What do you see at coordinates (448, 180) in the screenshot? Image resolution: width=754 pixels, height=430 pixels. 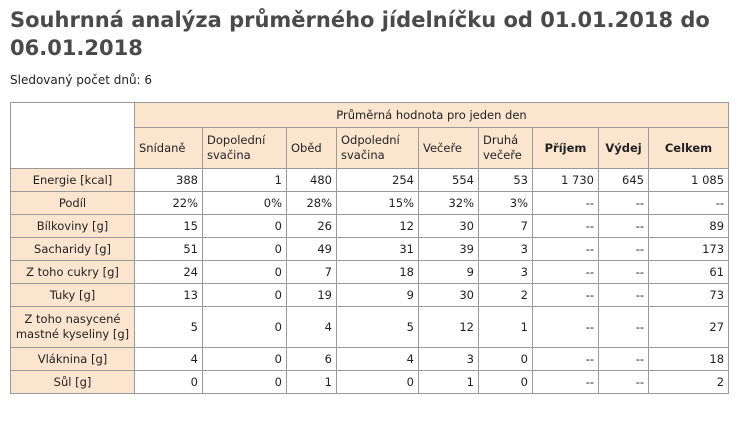 I see `table-cell: 554` at bounding box center [448, 180].